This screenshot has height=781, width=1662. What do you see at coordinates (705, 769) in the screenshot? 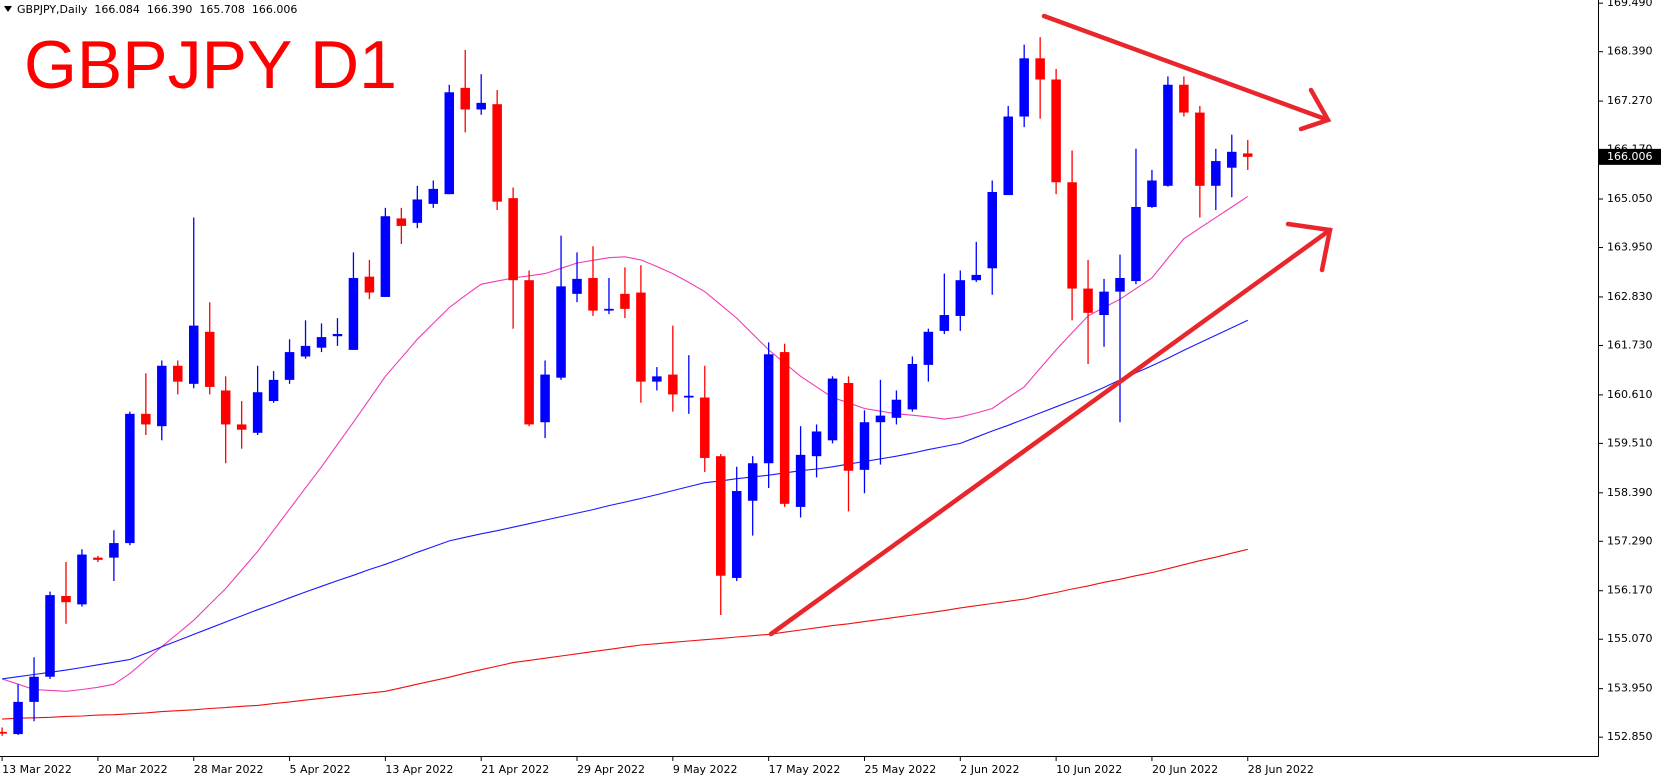
I see `x-tick-label: 9 May 2022` at bounding box center [705, 769].